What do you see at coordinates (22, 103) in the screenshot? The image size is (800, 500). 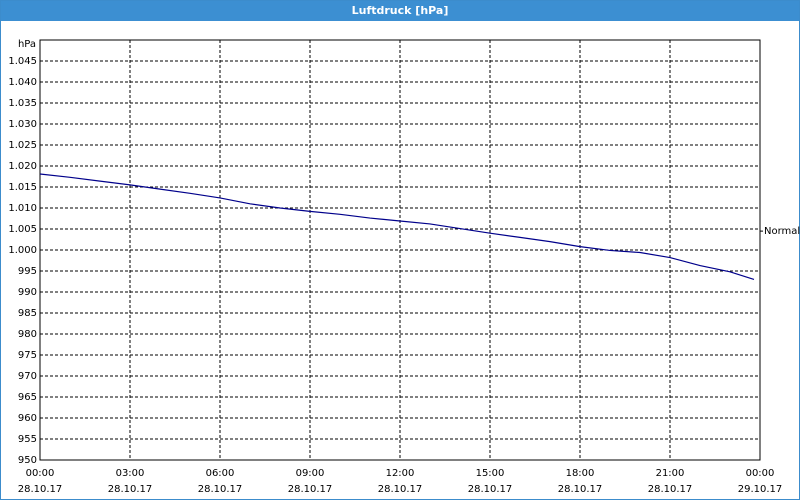 I see `y-tick-label: 1.035` at bounding box center [22, 103].